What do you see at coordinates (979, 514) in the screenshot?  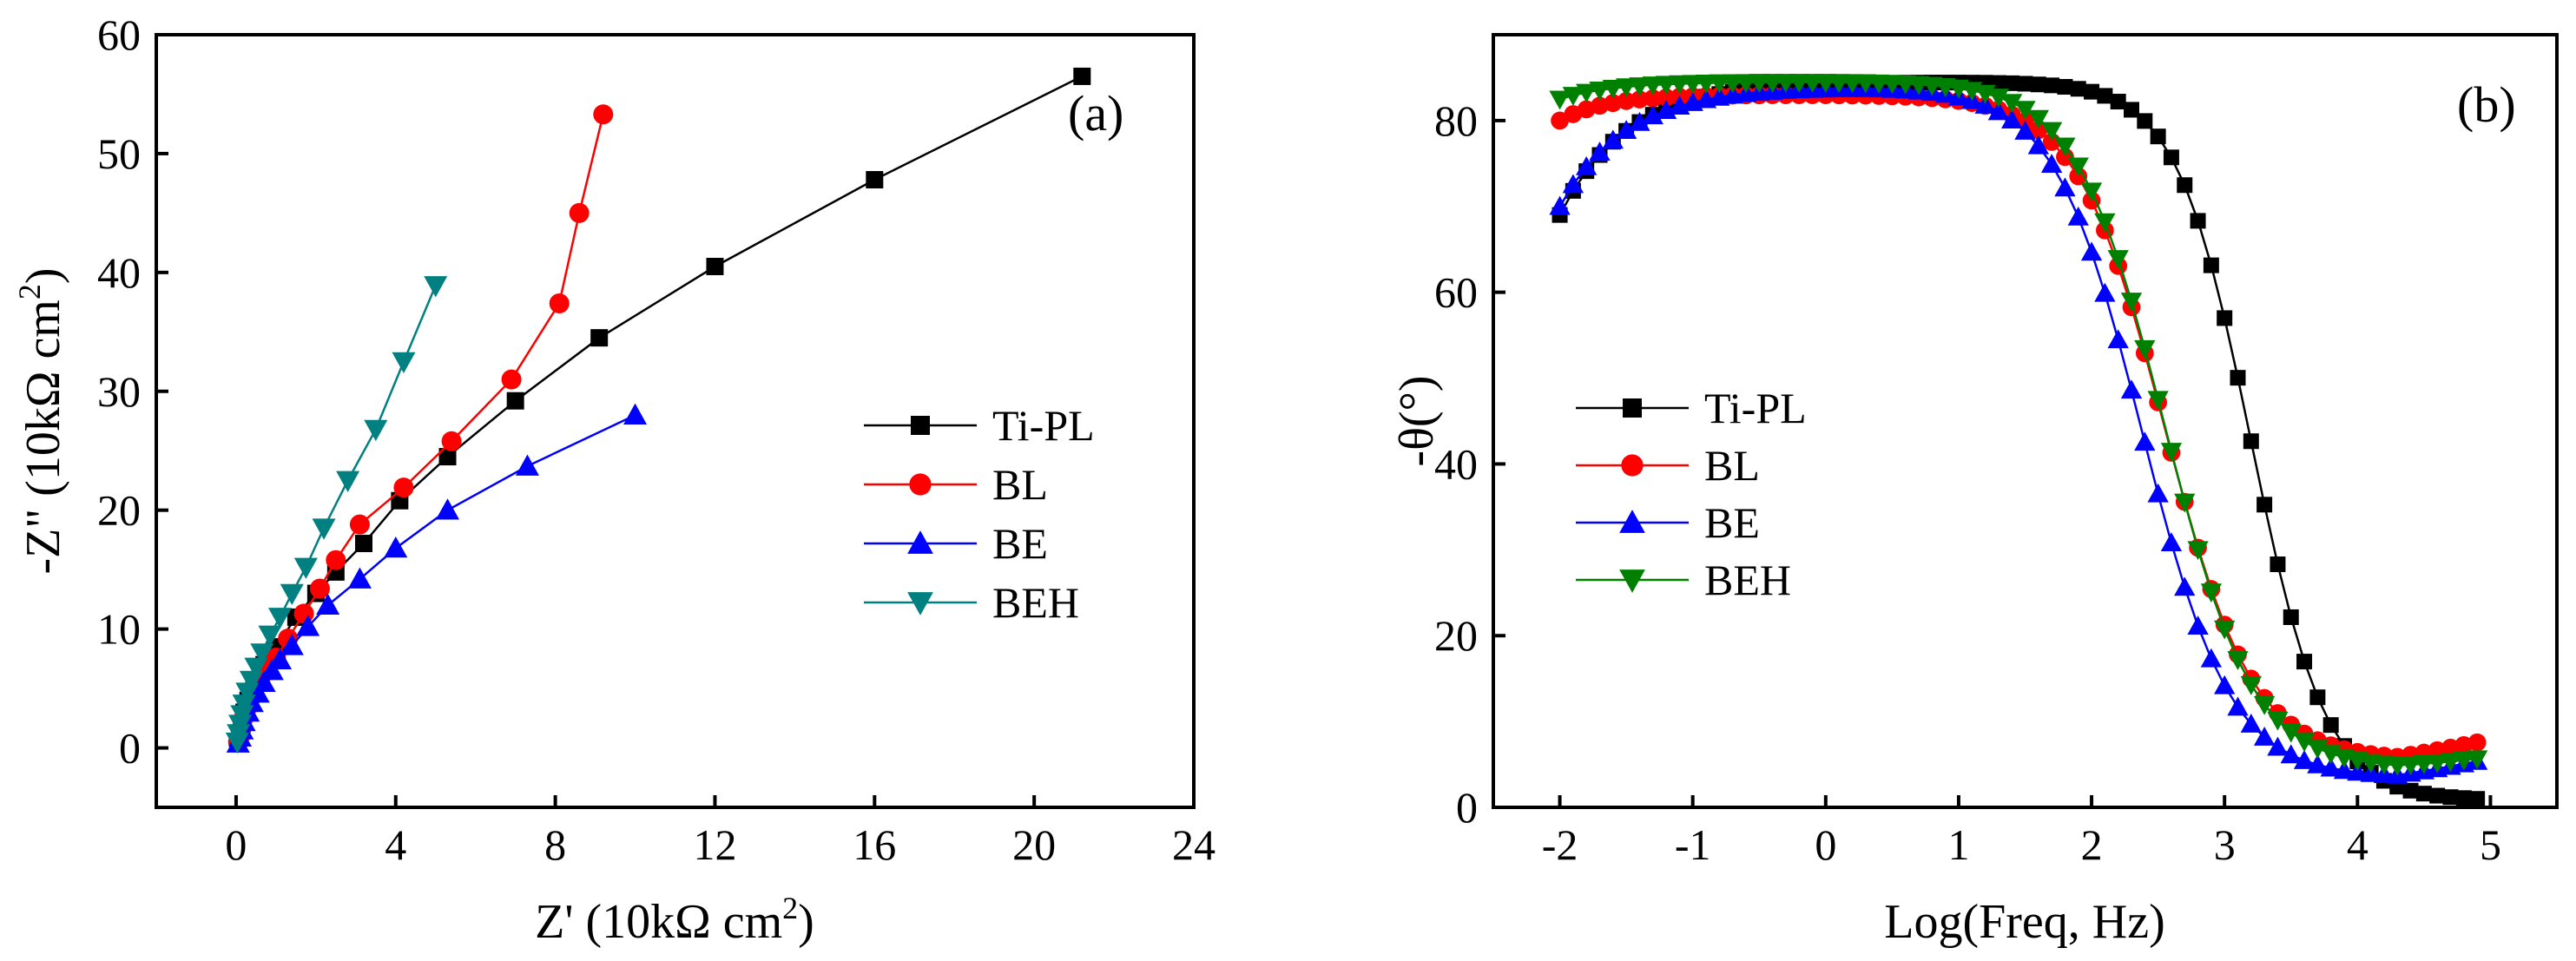 I see `nyquist-legend: Ti-PL BL BE BEH` at bounding box center [979, 514].